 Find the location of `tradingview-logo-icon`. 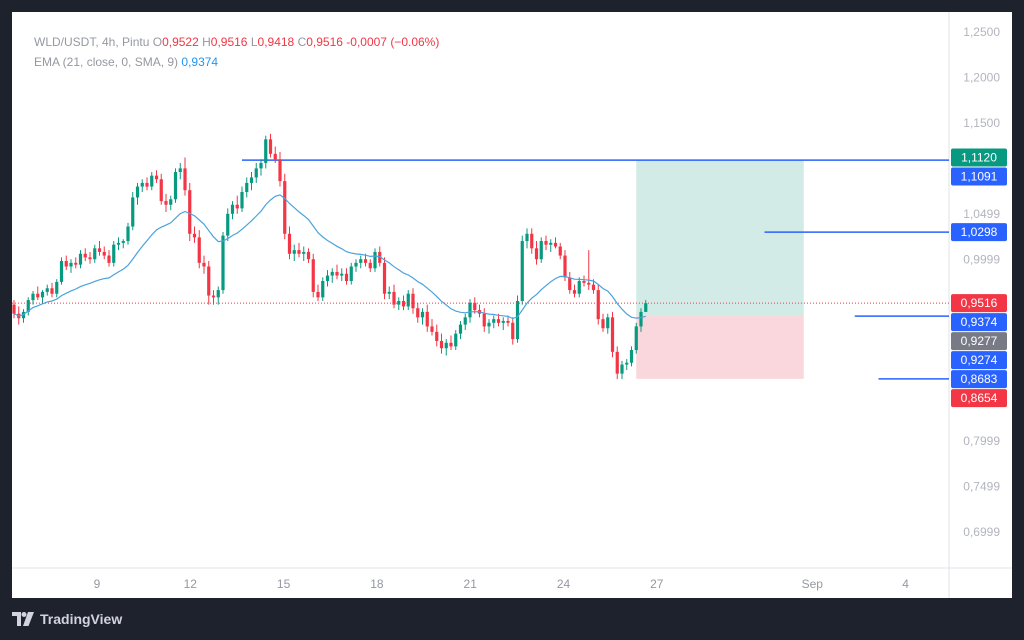

tradingview-logo-icon is located at coordinates (23, 619).